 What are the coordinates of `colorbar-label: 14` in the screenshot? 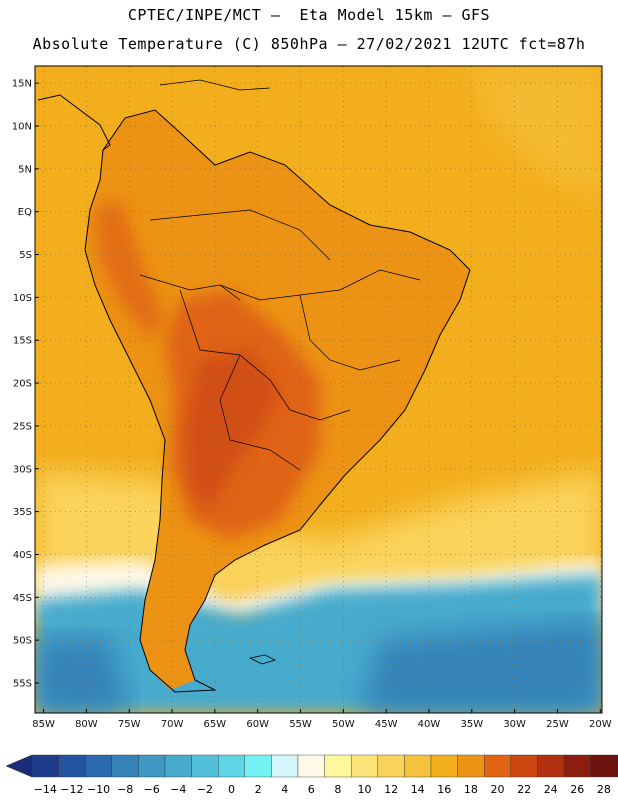 It's located at (418, 789).